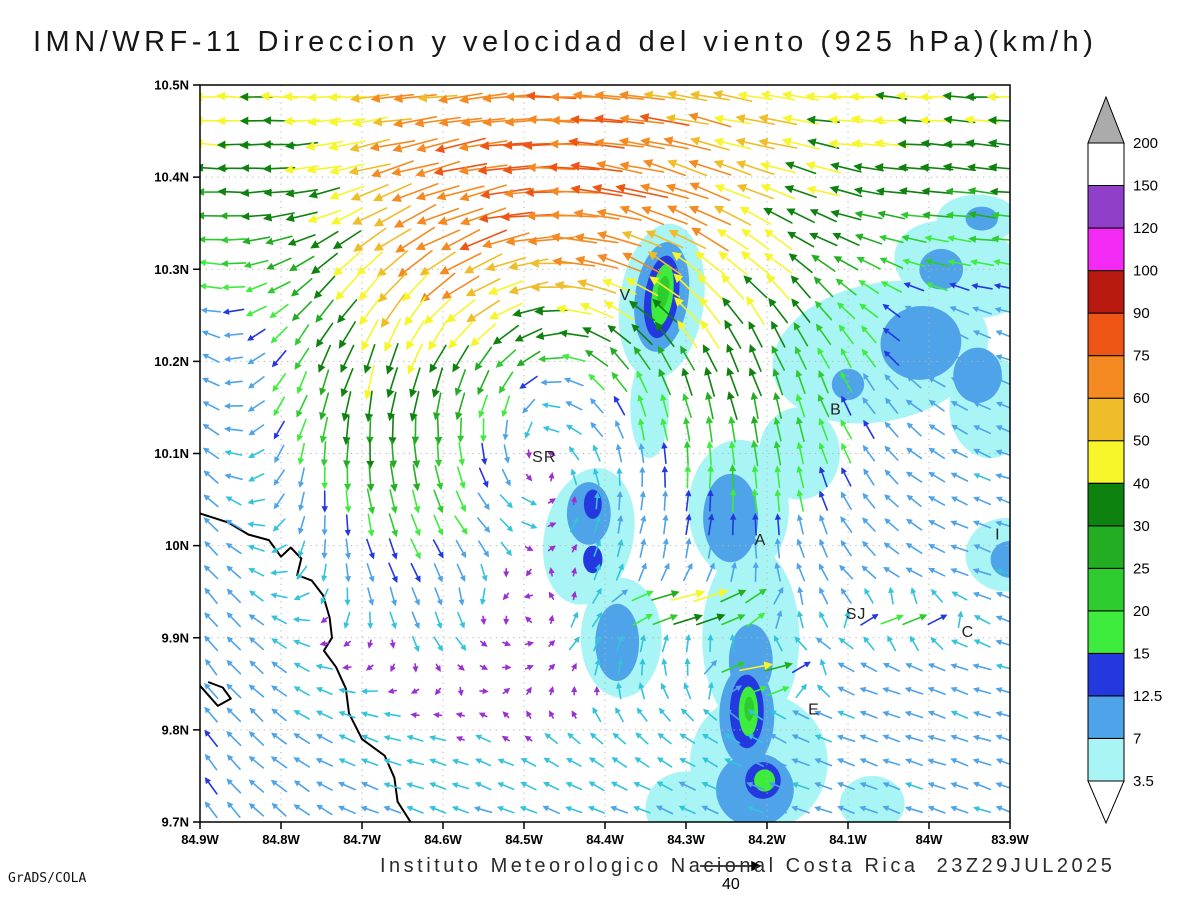  Describe the element at coordinates (749, 708) in the screenshot. I see `wind-speed-shaded-cell` at that location.